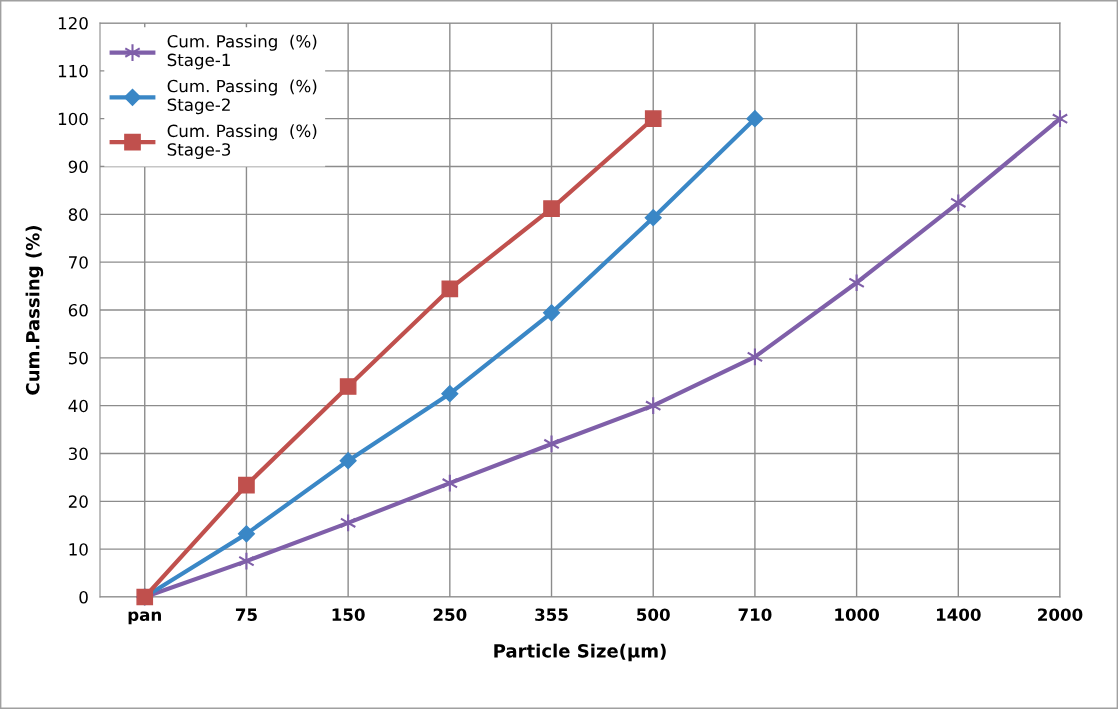 This screenshot has height=709, width=1118. I want to click on y-tick-label: 50, so click(78, 358).